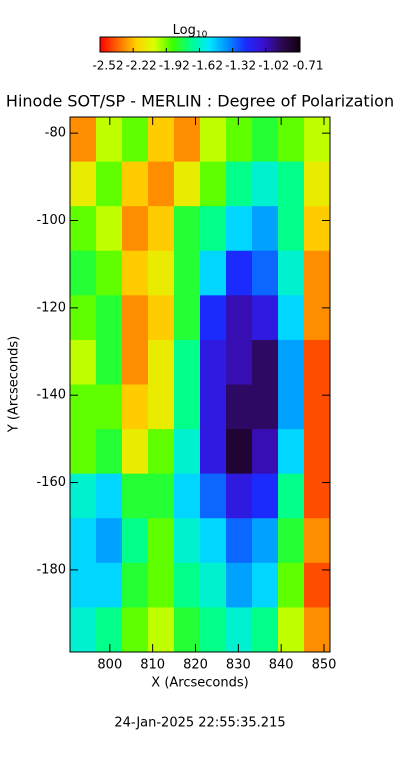 The height and width of the screenshot is (768, 400). Describe the element at coordinates (174, 66) in the screenshot. I see `colorbar-tick-label: -1.92` at that location.